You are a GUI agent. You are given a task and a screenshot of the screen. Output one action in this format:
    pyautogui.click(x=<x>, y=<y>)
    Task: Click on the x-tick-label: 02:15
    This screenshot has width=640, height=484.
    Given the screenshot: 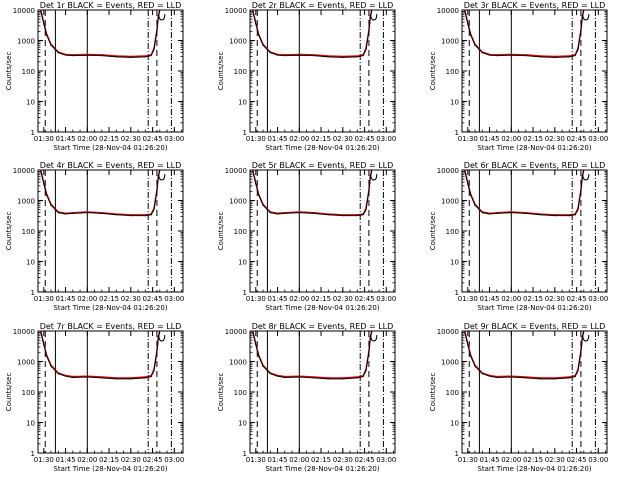 What is the action you would take?
    pyautogui.click(x=533, y=299)
    